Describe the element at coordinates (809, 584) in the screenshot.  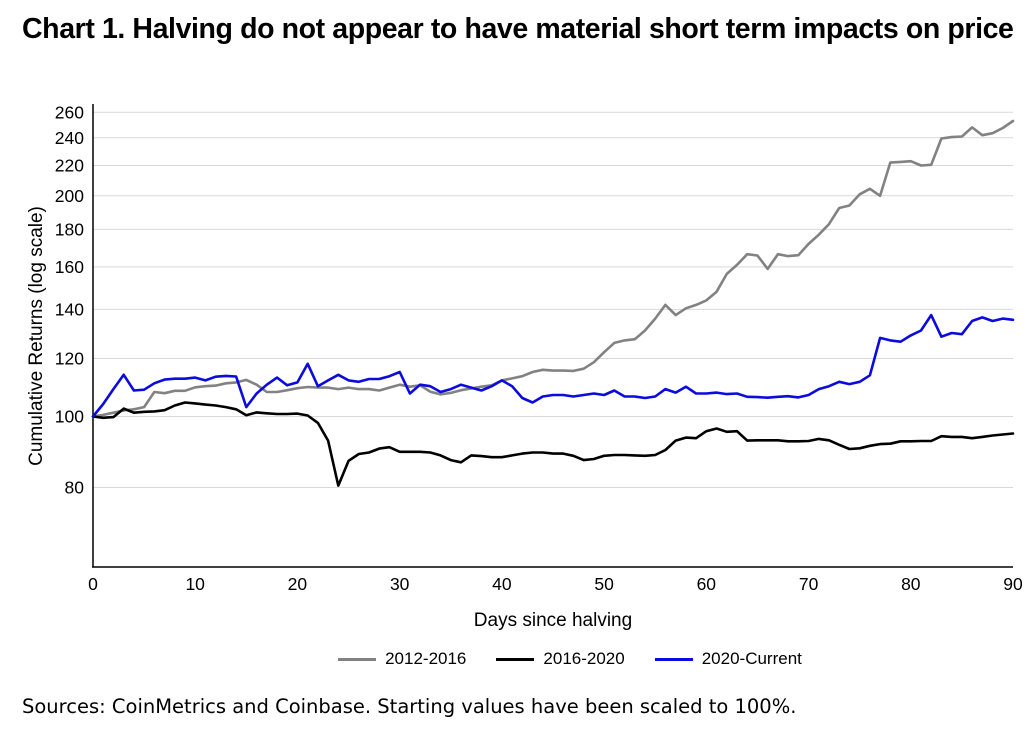
I see `x-tick-label: 70` at that location.